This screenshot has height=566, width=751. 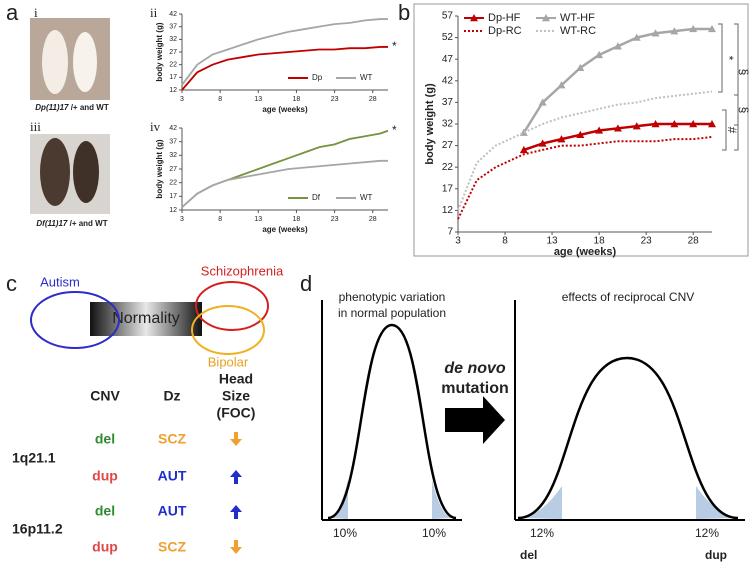 What do you see at coordinates (182, 99) in the screenshot?
I see `x-tick-label: 3` at bounding box center [182, 99].